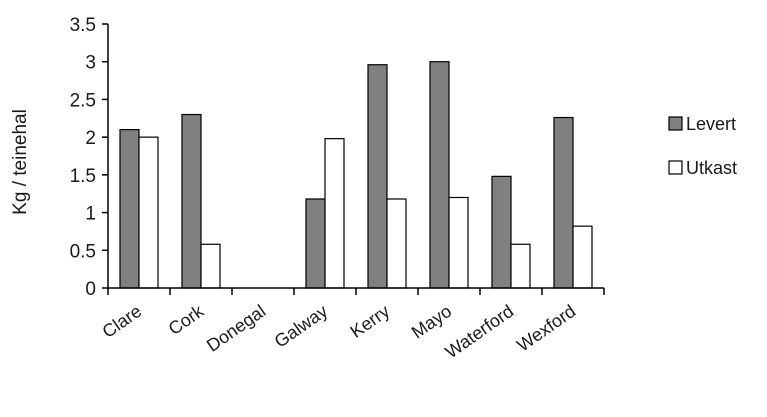  What do you see at coordinates (377, 176) in the screenshot?
I see `bar-levert-kerry` at bounding box center [377, 176].